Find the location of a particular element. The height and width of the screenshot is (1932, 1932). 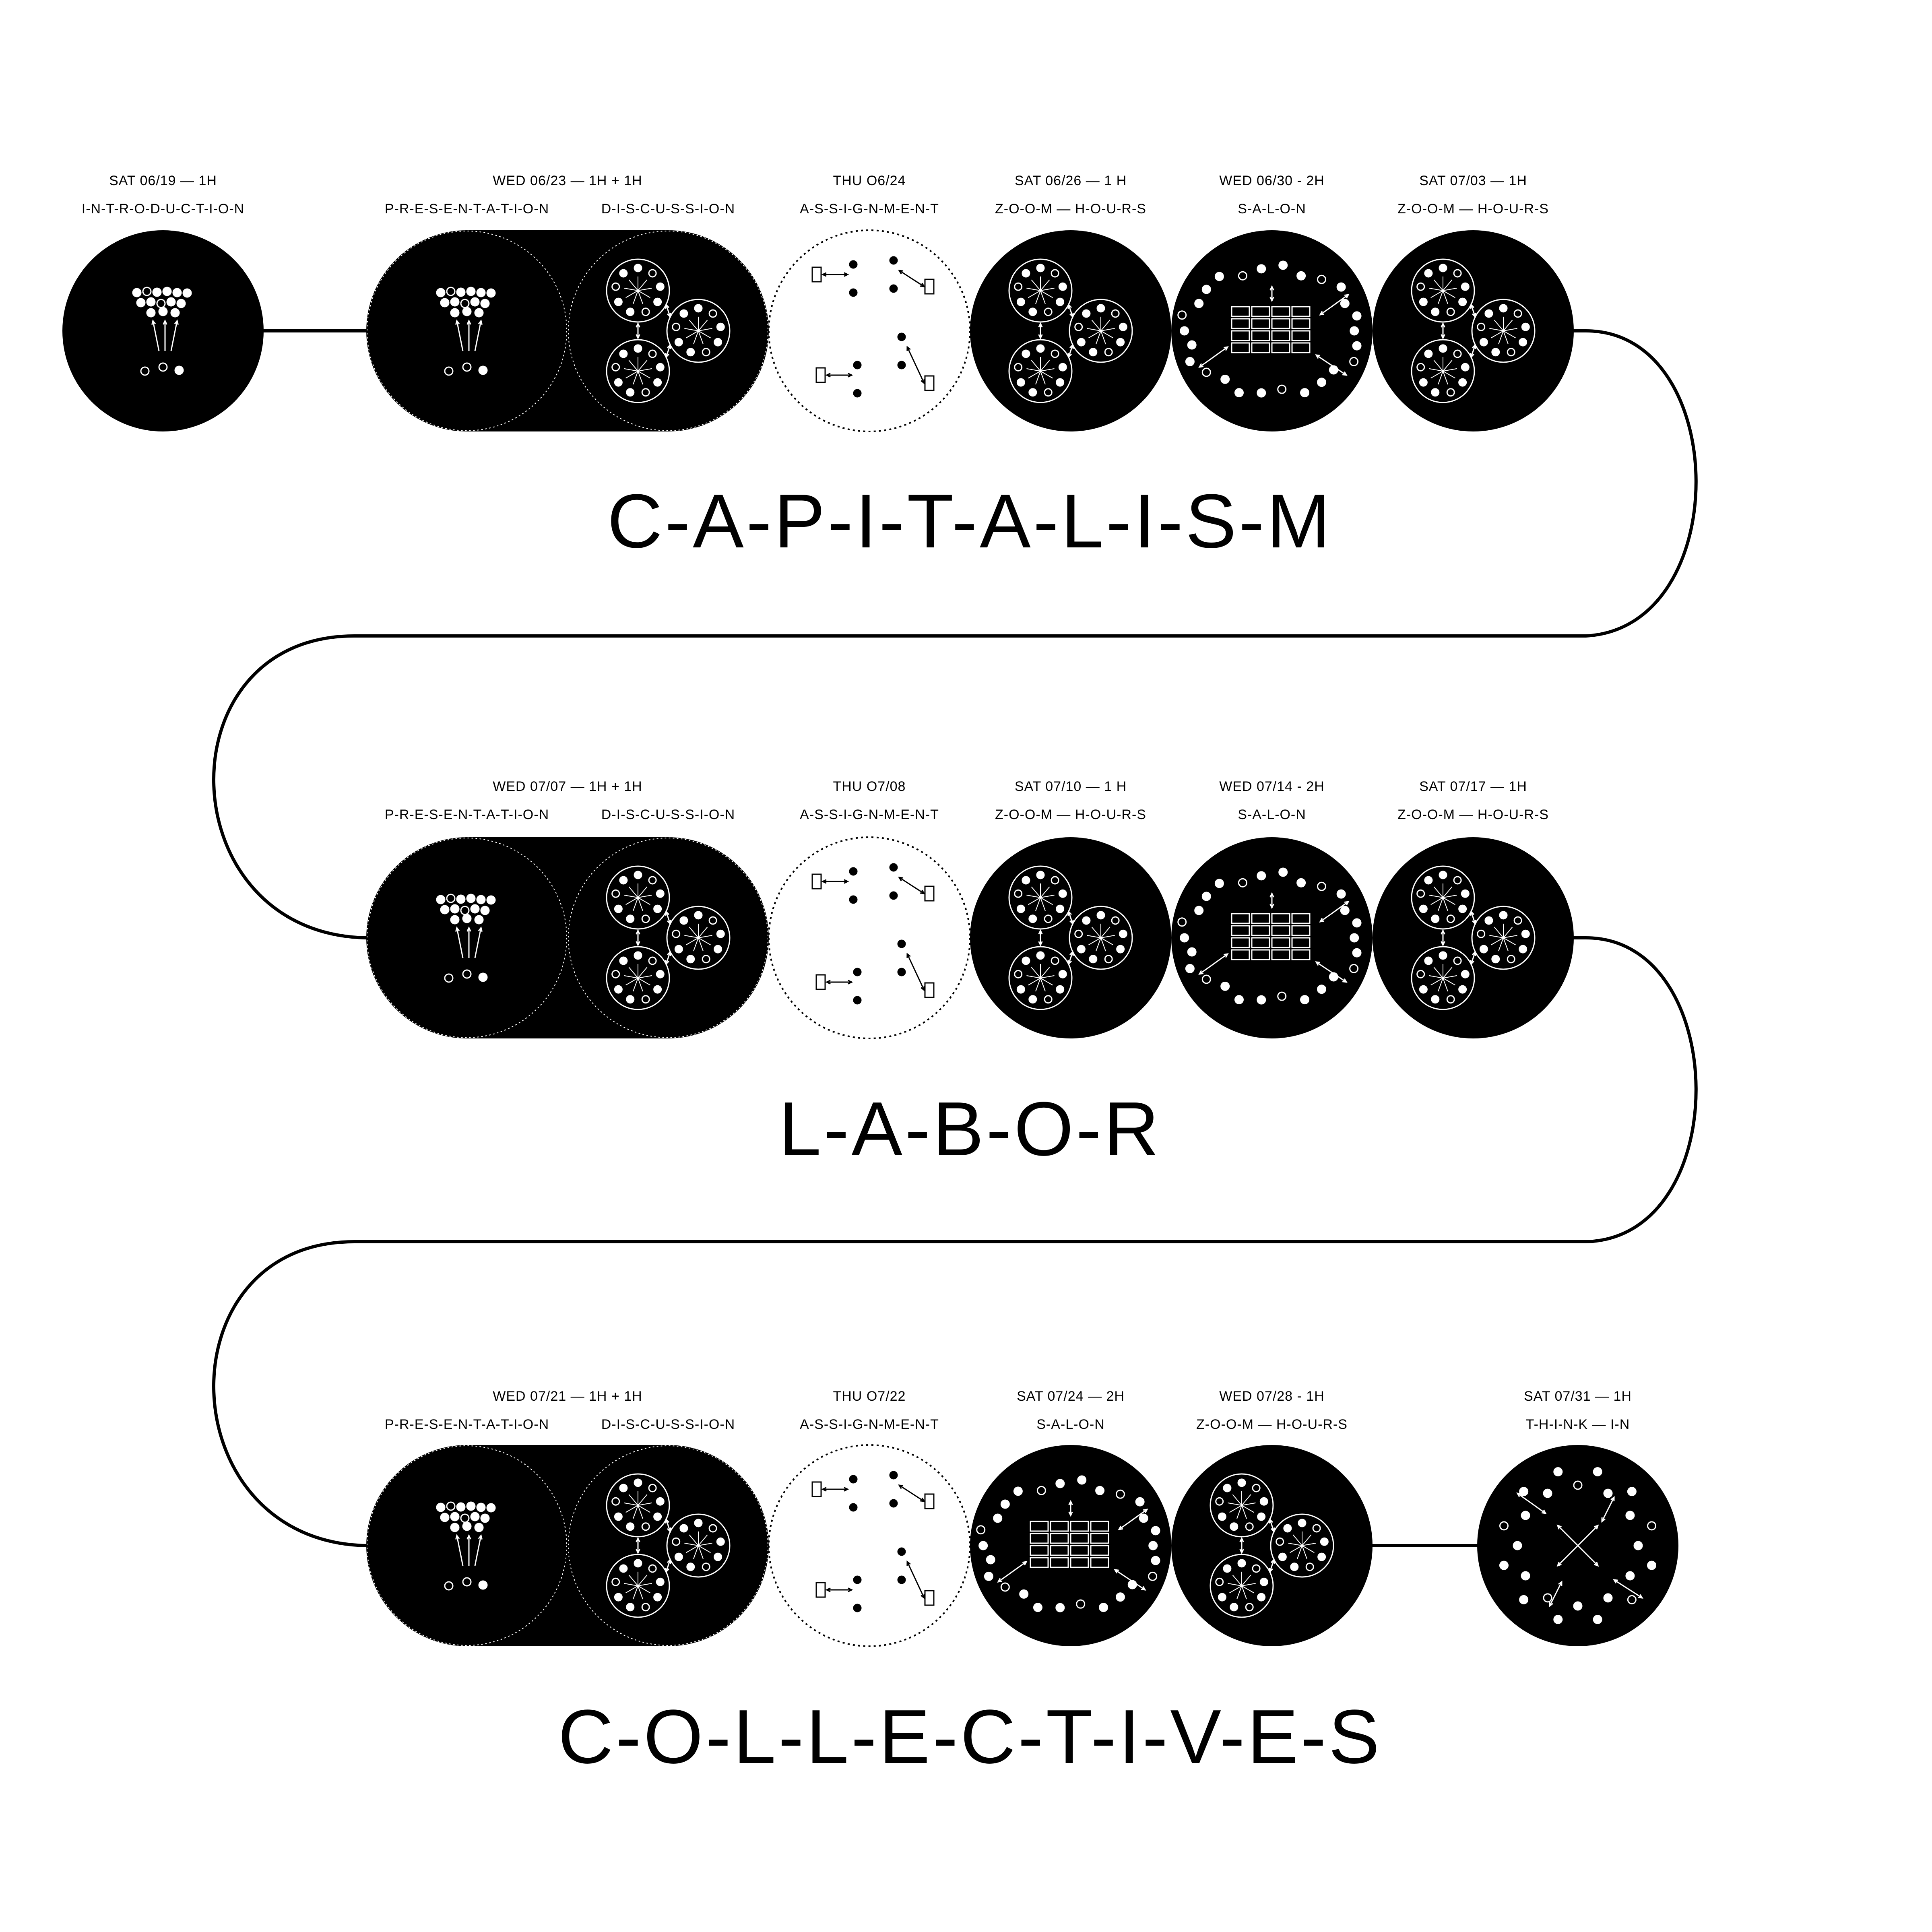

session-labor-5: SAT 07/17 — 1H Z-O-O-M — H-O-U-R-S is located at coordinates (1473, 908).